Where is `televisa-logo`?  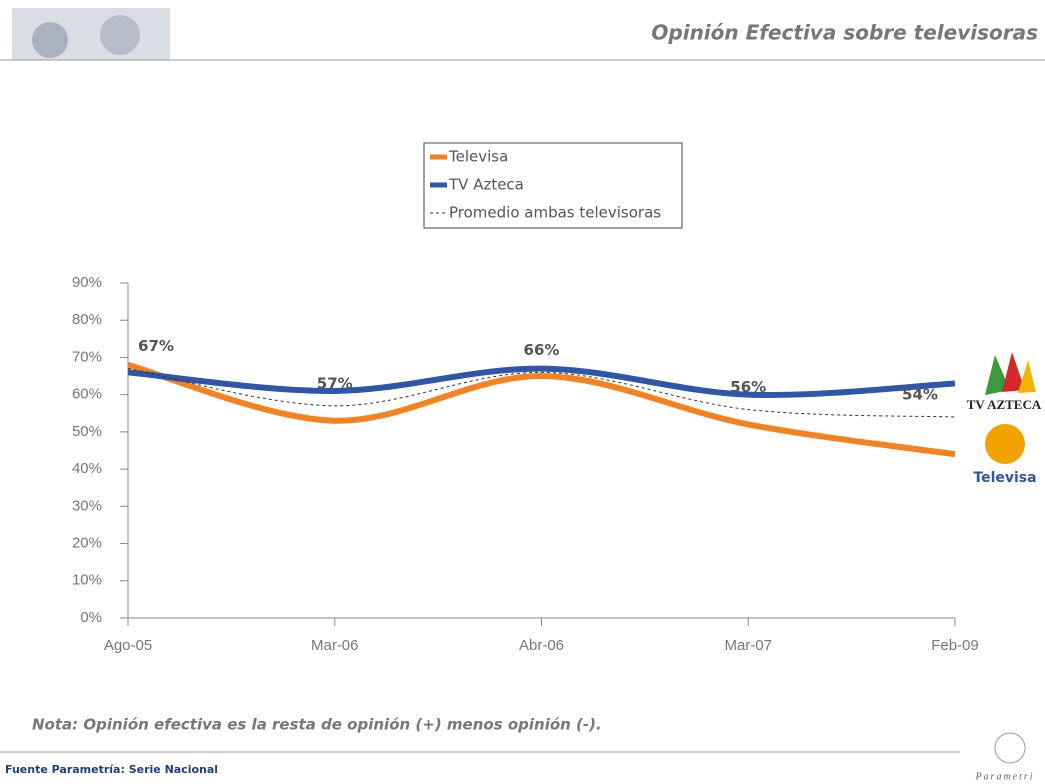
televisa-logo is located at coordinates (1005, 444).